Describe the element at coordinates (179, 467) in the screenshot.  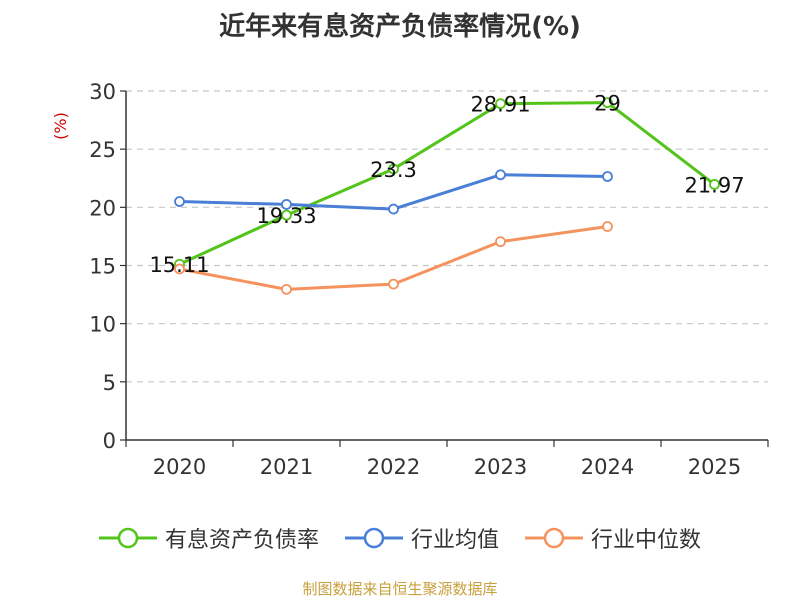
I see `x-tick-label: 2020` at that location.